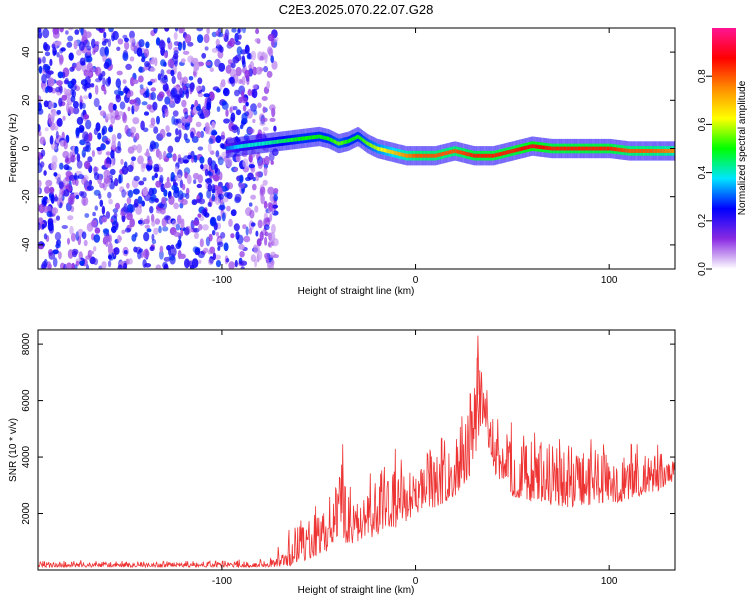 This screenshot has height=600, width=750. I want to click on x-tick-label: 0, so click(416, 280).